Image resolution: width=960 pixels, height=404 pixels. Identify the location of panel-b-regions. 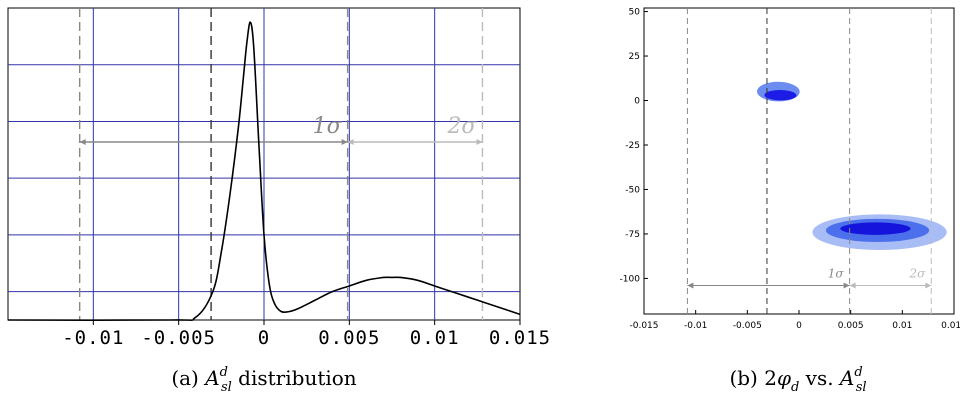
(851, 165).